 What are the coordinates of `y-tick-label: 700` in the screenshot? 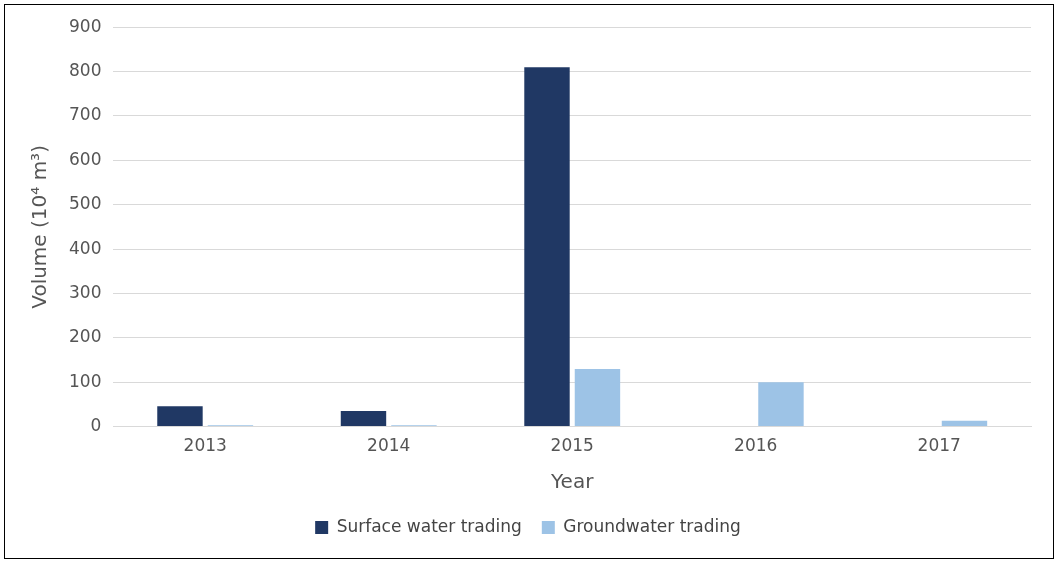 It's located at (85, 114).